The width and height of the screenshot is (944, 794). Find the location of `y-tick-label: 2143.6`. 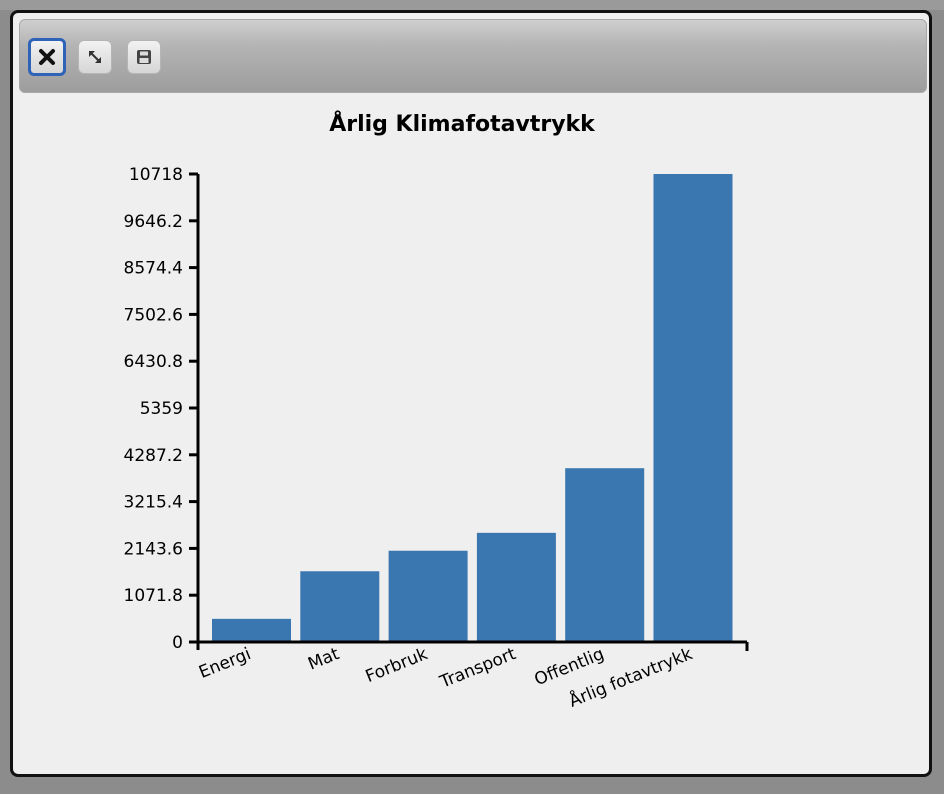

y-tick-label: 2143.6 is located at coordinates (153, 549).